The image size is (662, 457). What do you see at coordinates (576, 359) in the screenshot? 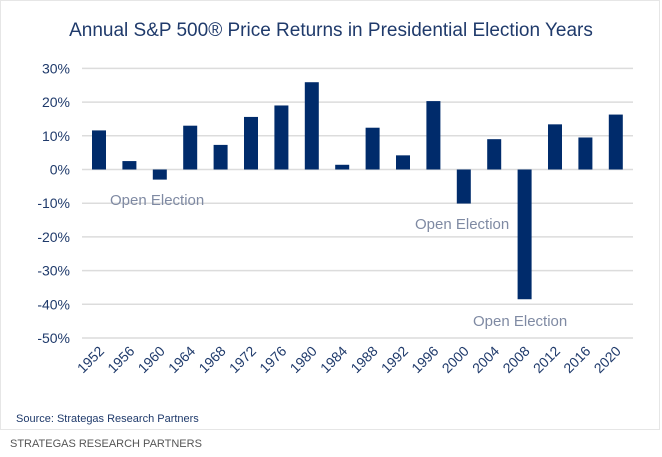
I see `x-tick-label: 2016` at bounding box center [576, 359].